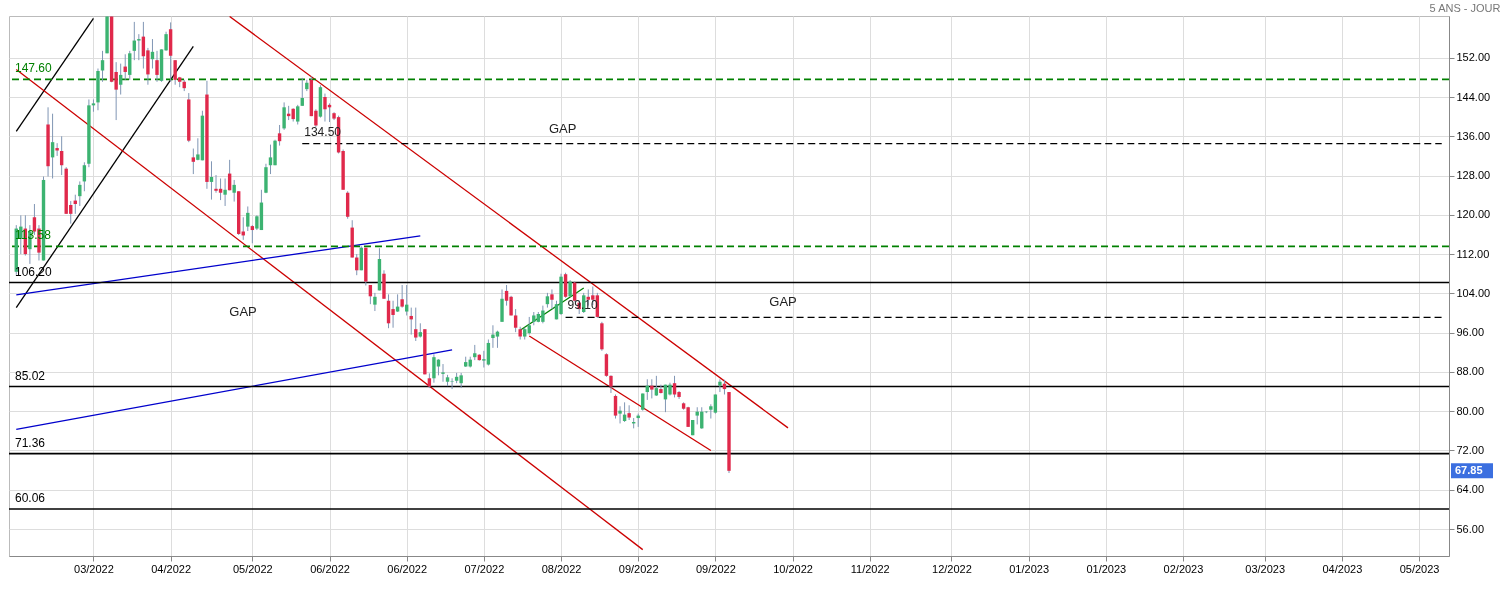  What do you see at coordinates (870, 568) in the screenshot?
I see `x-tick-label: 11/2022` at bounding box center [870, 568].